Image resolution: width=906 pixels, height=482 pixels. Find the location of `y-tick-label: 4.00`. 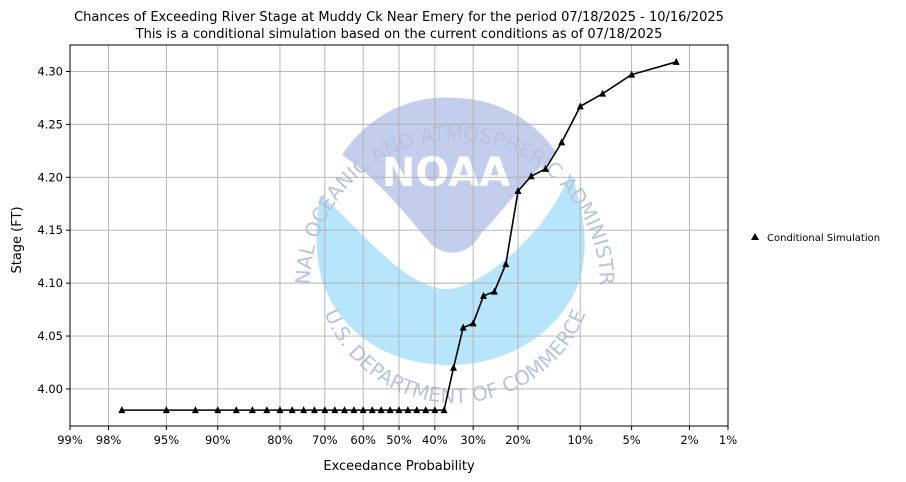

y-tick-label: 4.00 is located at coordinates (50, 389).